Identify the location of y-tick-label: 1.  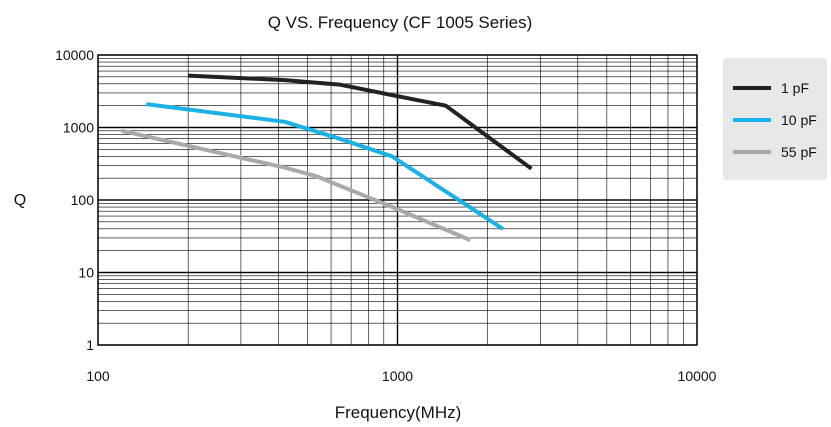
(90, 345).